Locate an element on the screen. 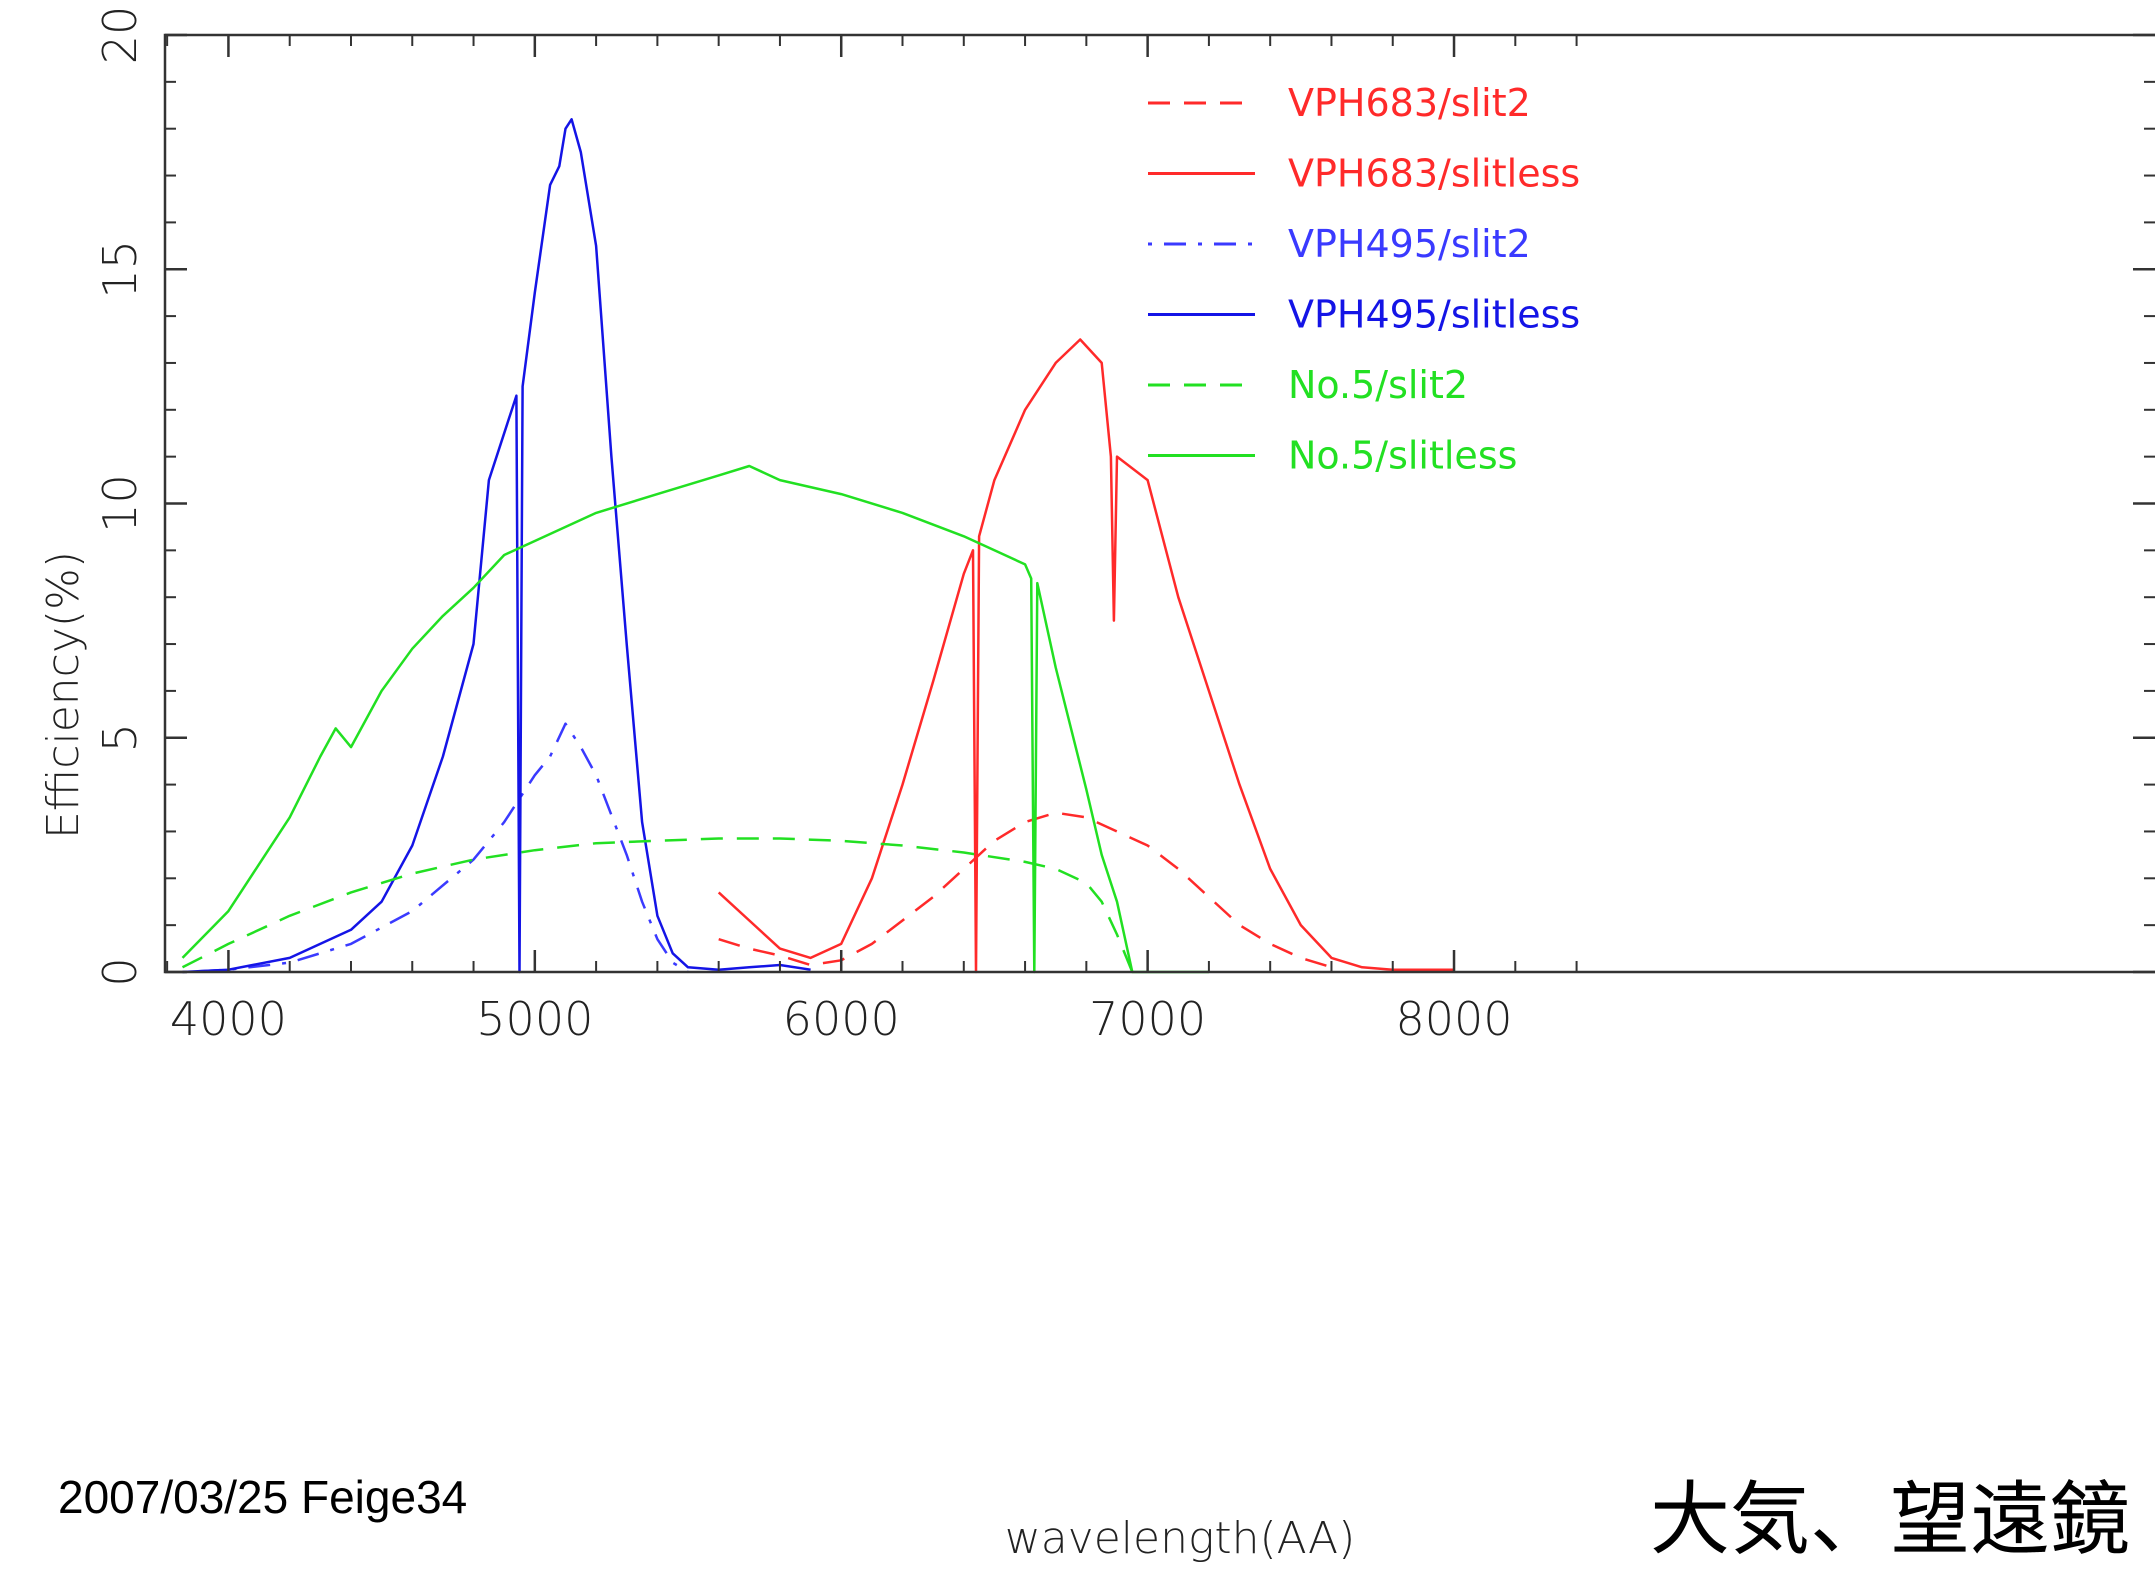  japanese-caption: 大気、望遠鏡 is located at coordinates (1890, 1519).